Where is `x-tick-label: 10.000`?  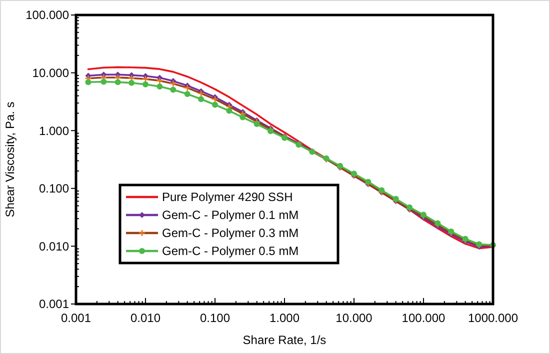
x-tick-label: 10.000 is located at coordinates (354, 318).